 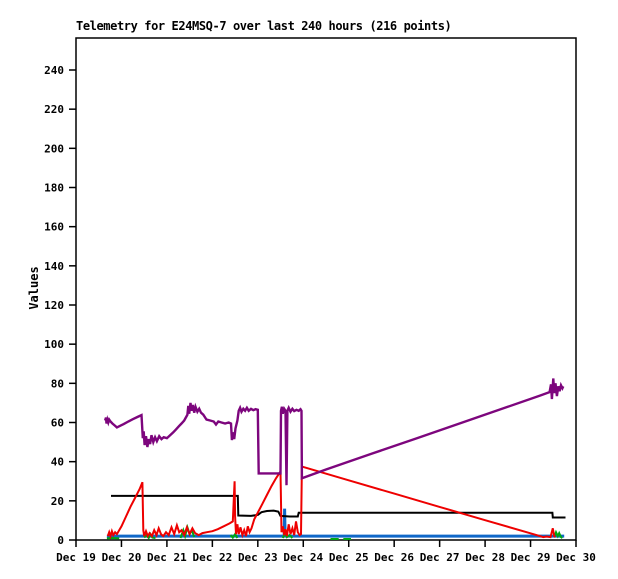 What do you see at coordinates (54, 109) in the screenshot?
I see `y-tick-label: 220` at bounding box center [54, 109].